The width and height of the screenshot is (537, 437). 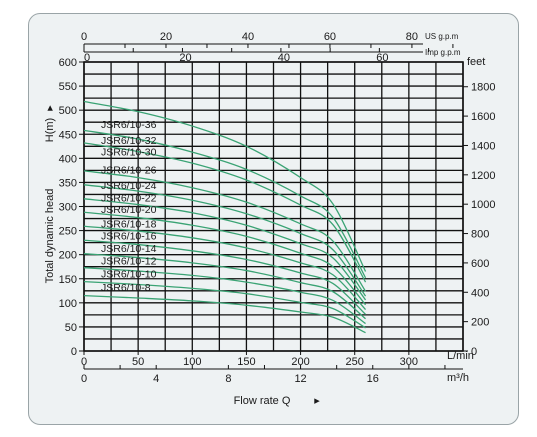 I want to click on feet-tick-label: 600, so click(x=480, y=264).